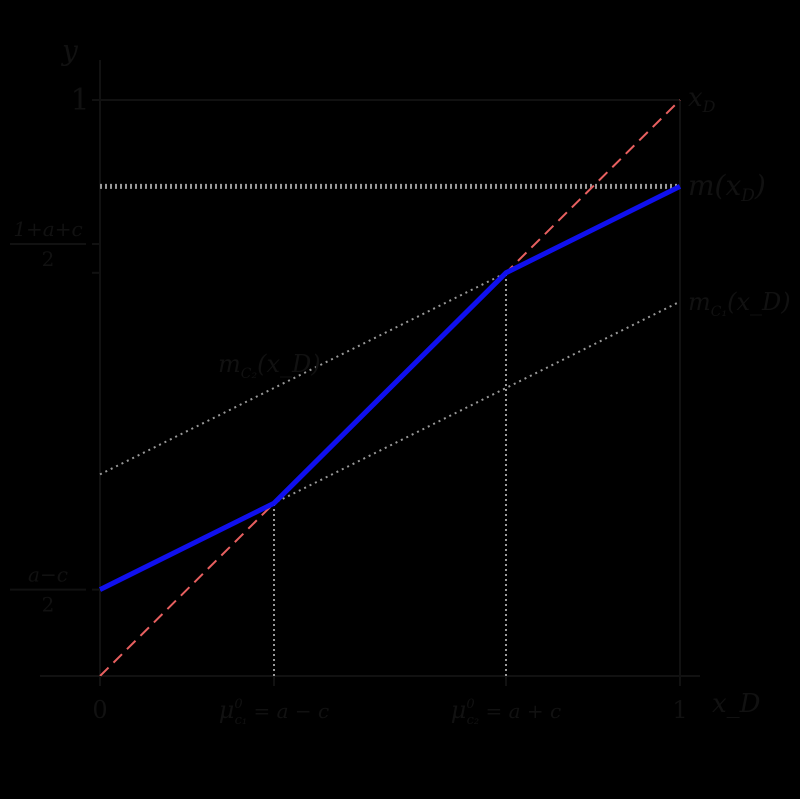  What do you see at coordinates (506, 712) in the screenshot?
I see `x-tick-label-2: μ0 c₂ = a + c` at bounding box center [506, 712].